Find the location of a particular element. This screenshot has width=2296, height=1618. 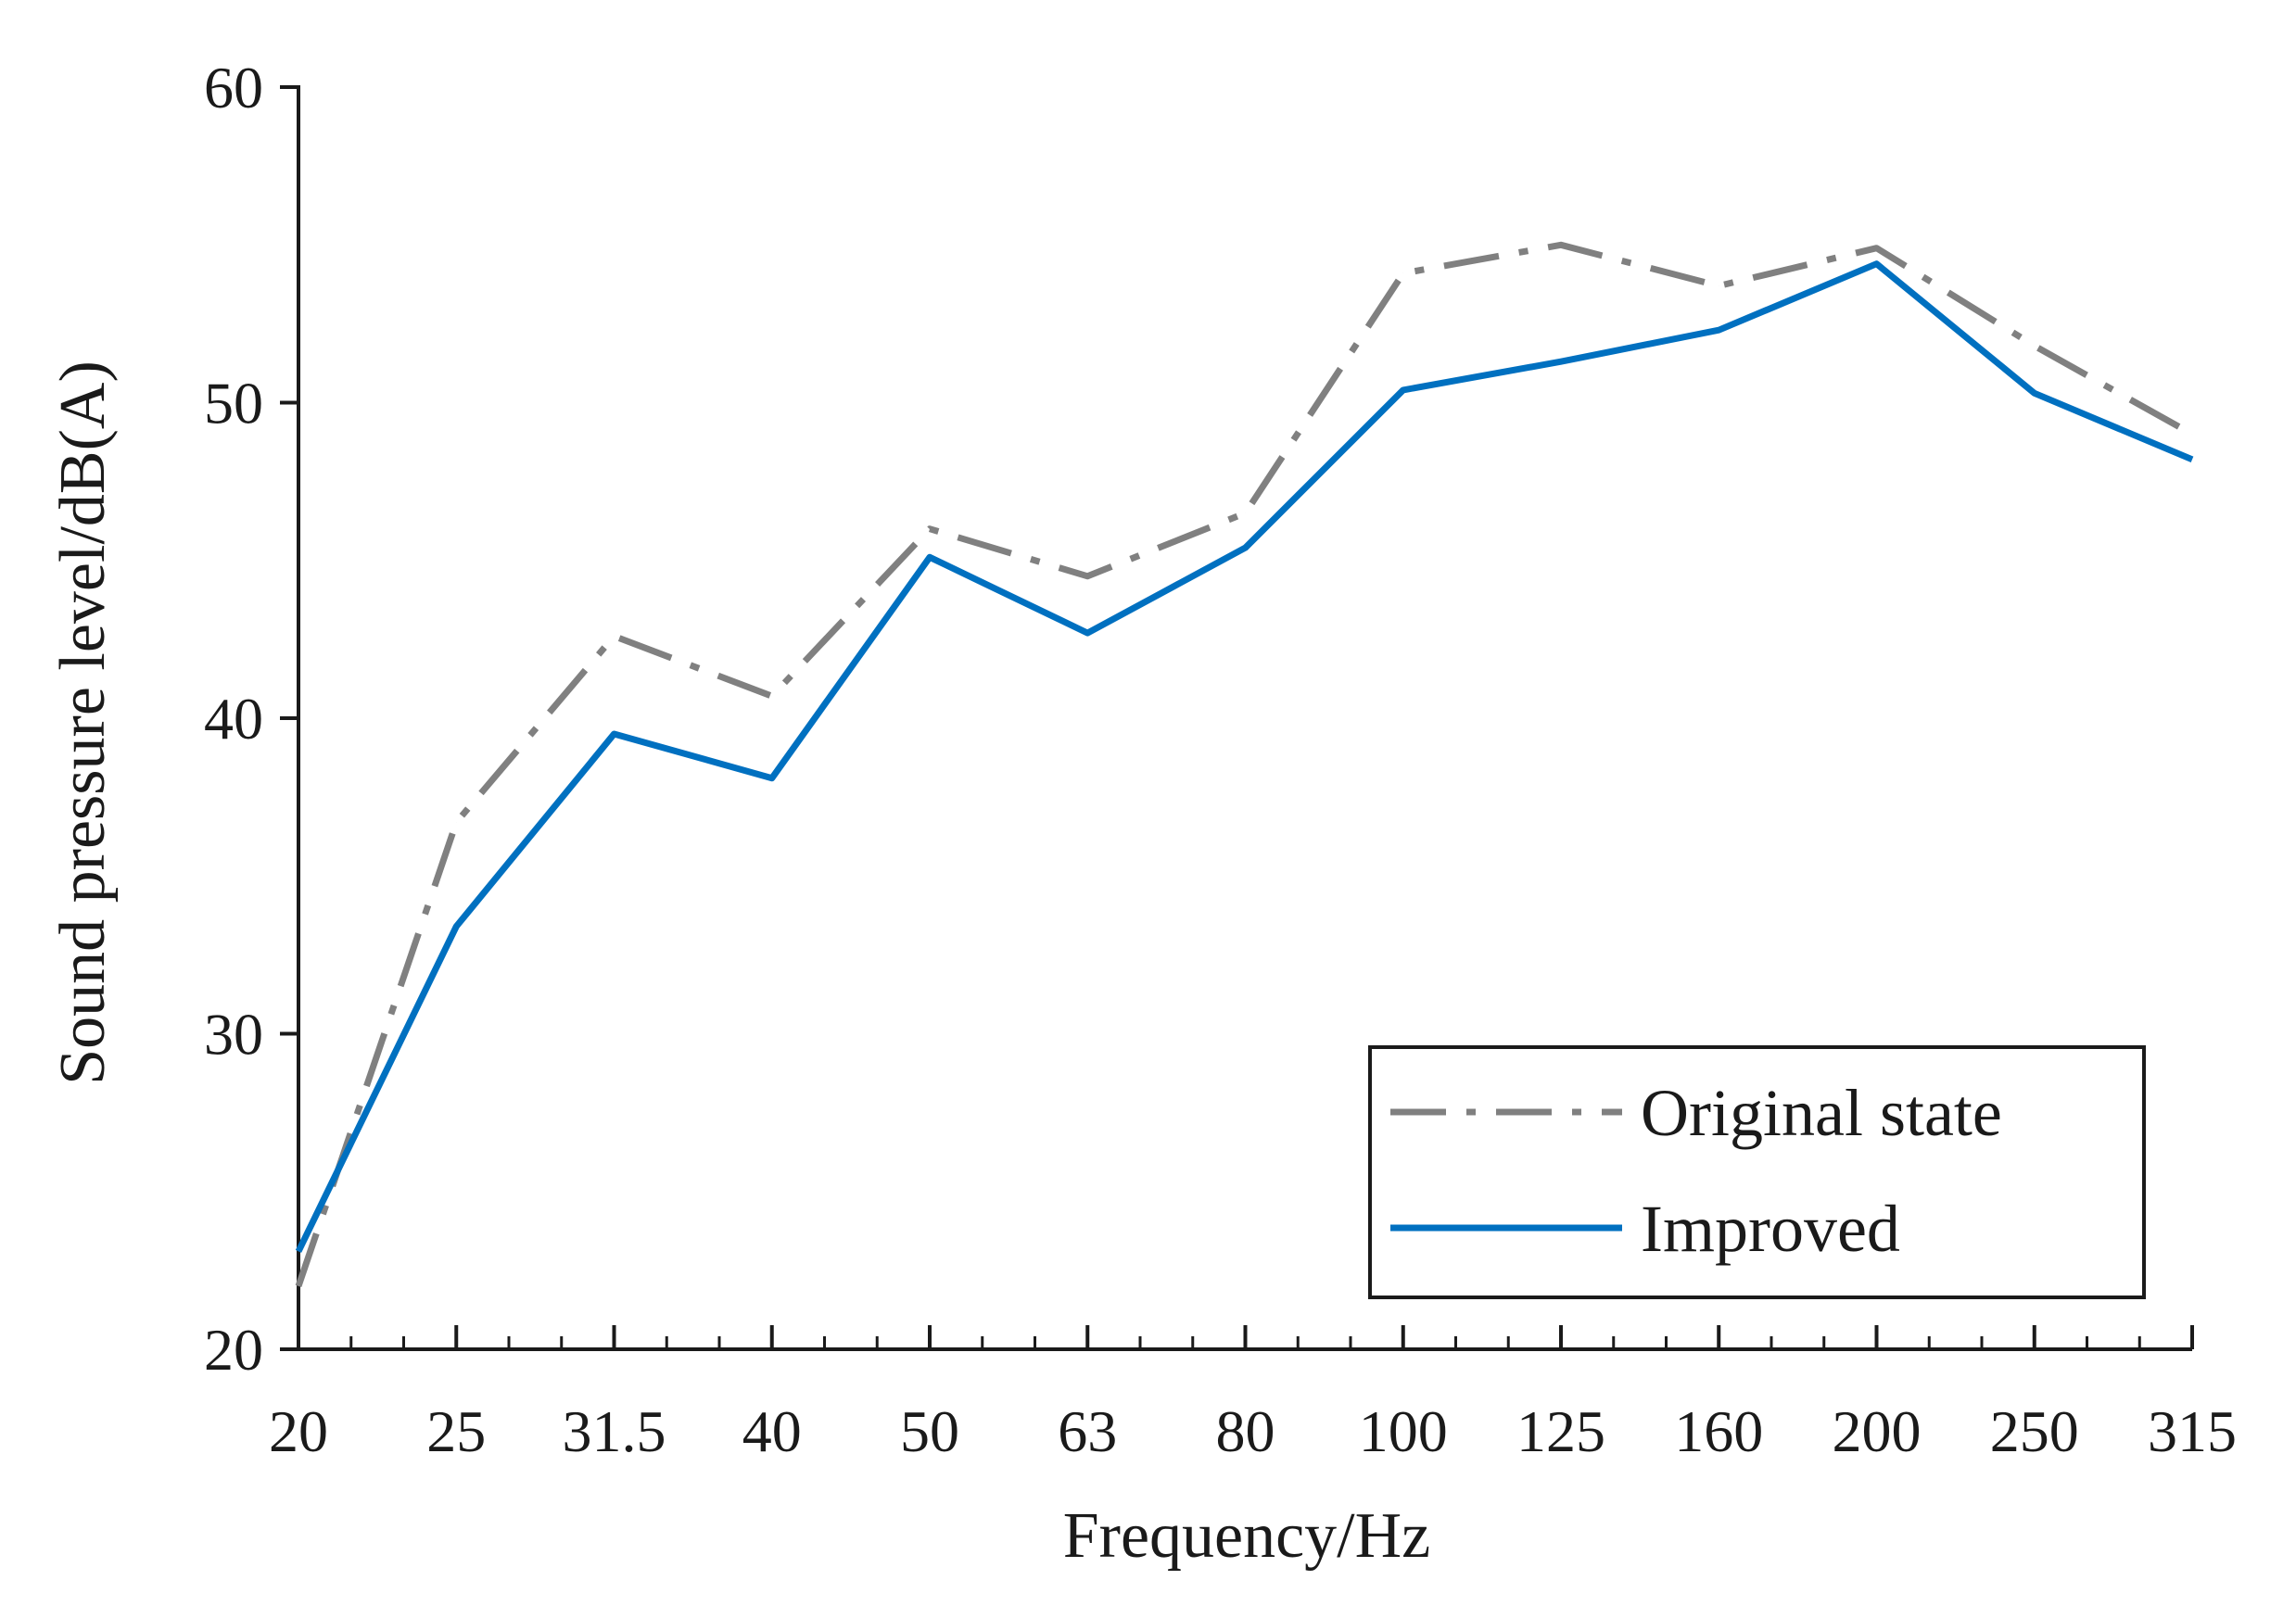

y-tick-label: 30 is located at coordinates (233, 1035).